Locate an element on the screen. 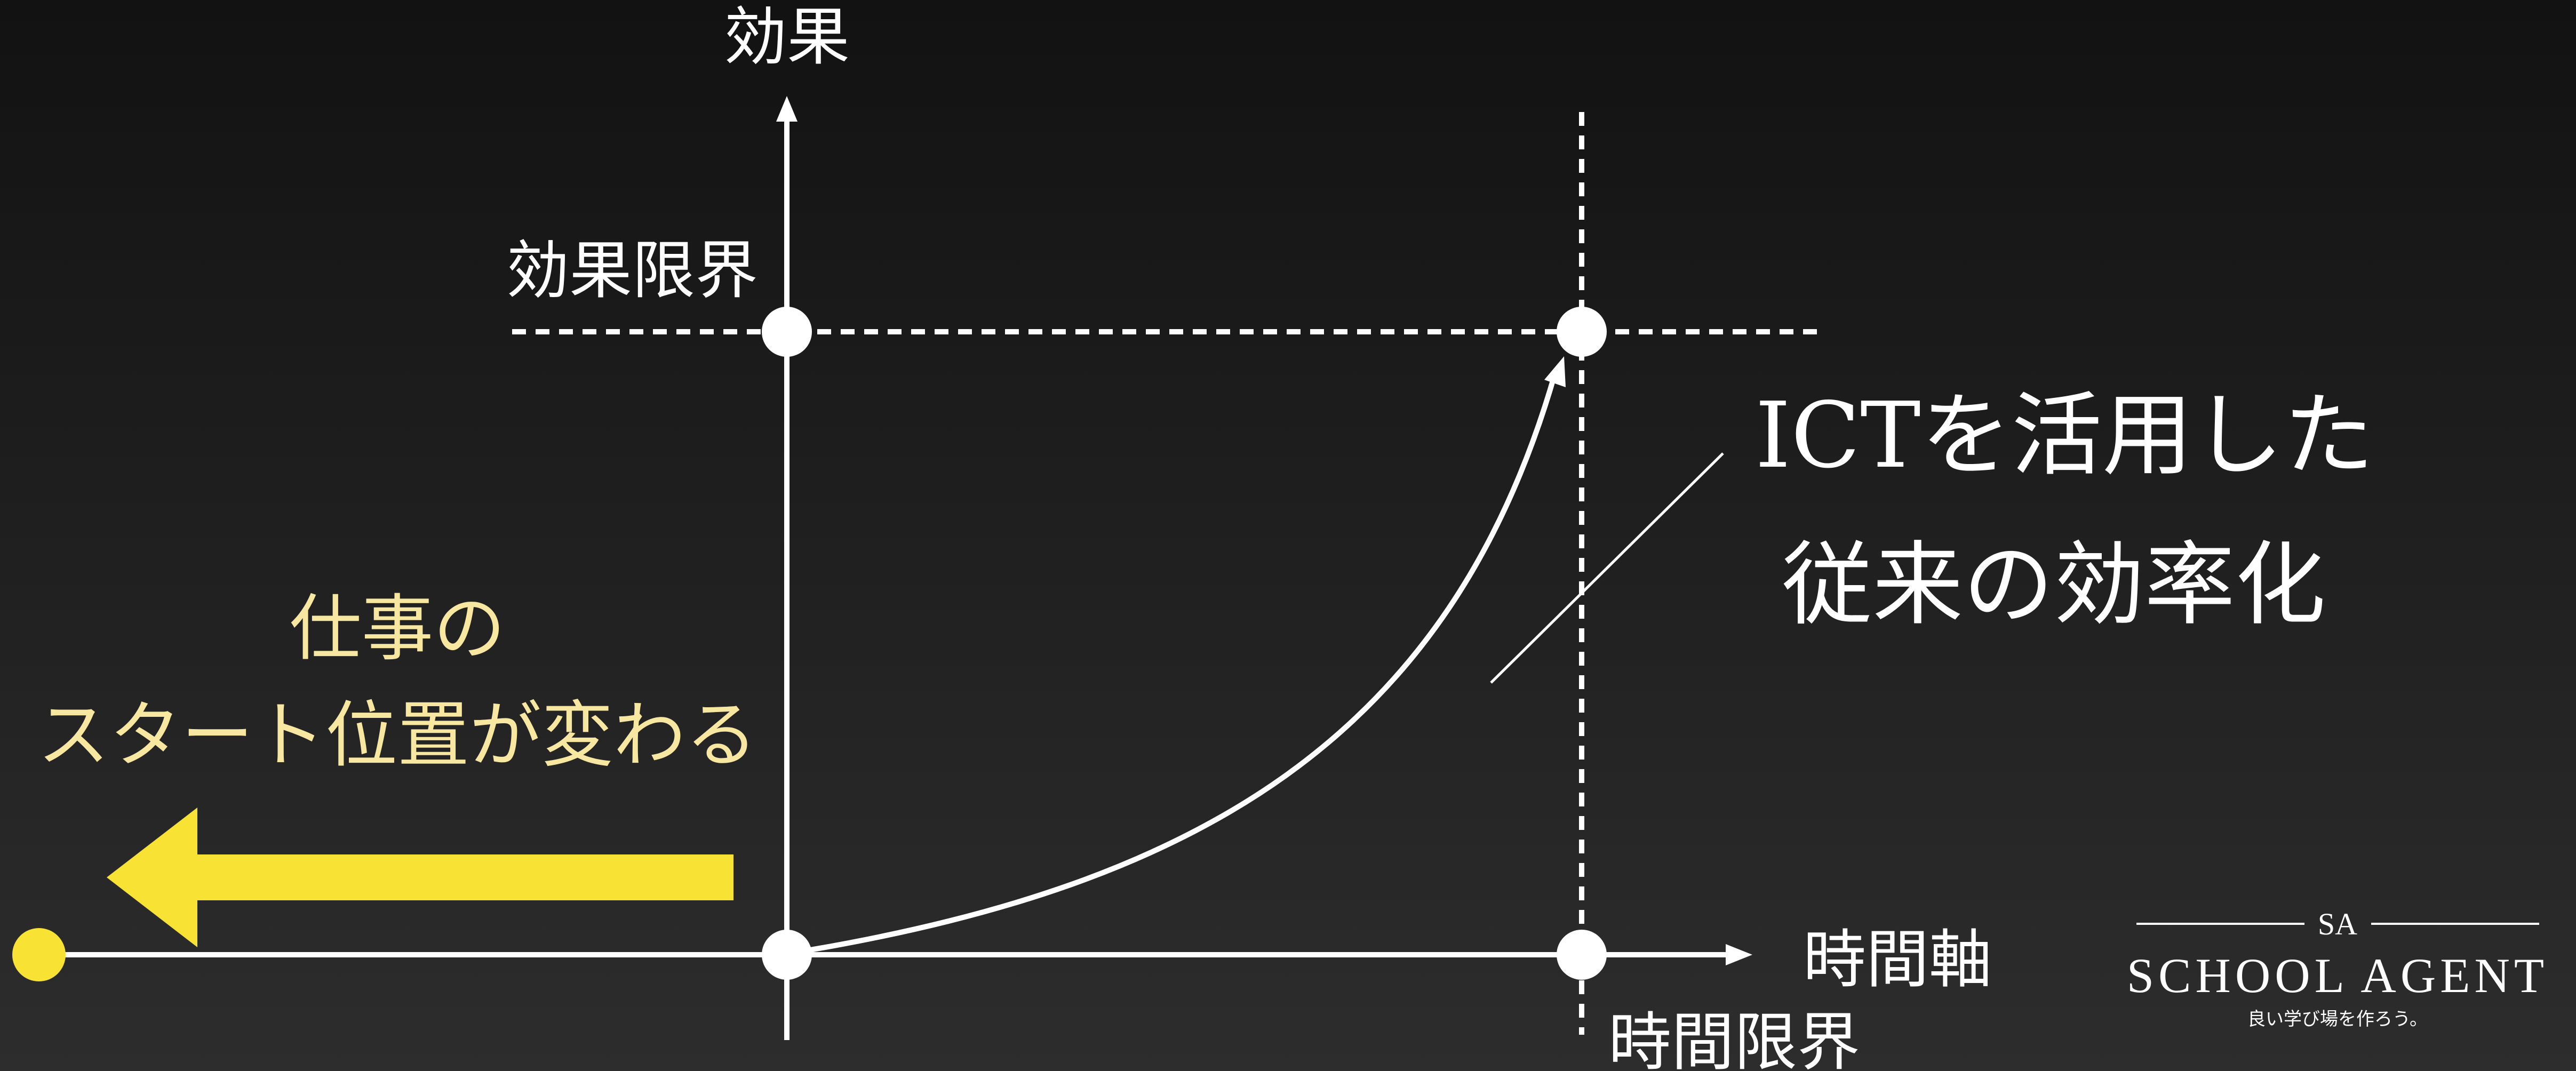 Image resolution: width=2576 pixels, height=1071 pixels. start-shift-arrow is located at coordinates (420, 877).